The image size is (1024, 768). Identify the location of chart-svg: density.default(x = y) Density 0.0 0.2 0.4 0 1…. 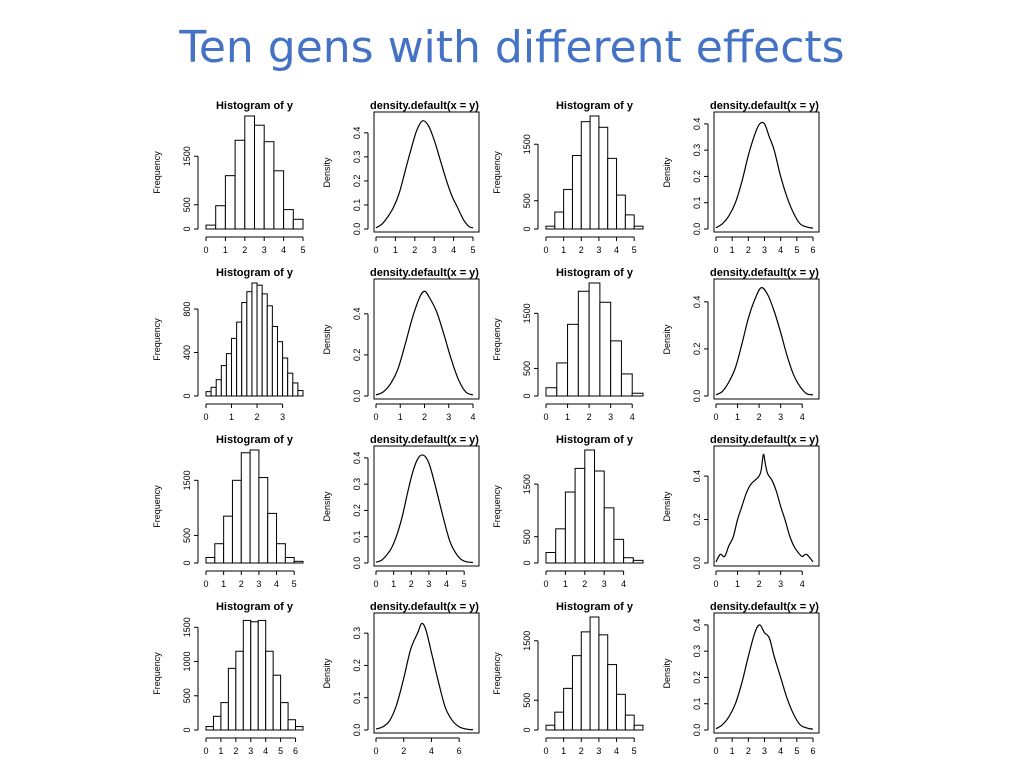
(741, 511).